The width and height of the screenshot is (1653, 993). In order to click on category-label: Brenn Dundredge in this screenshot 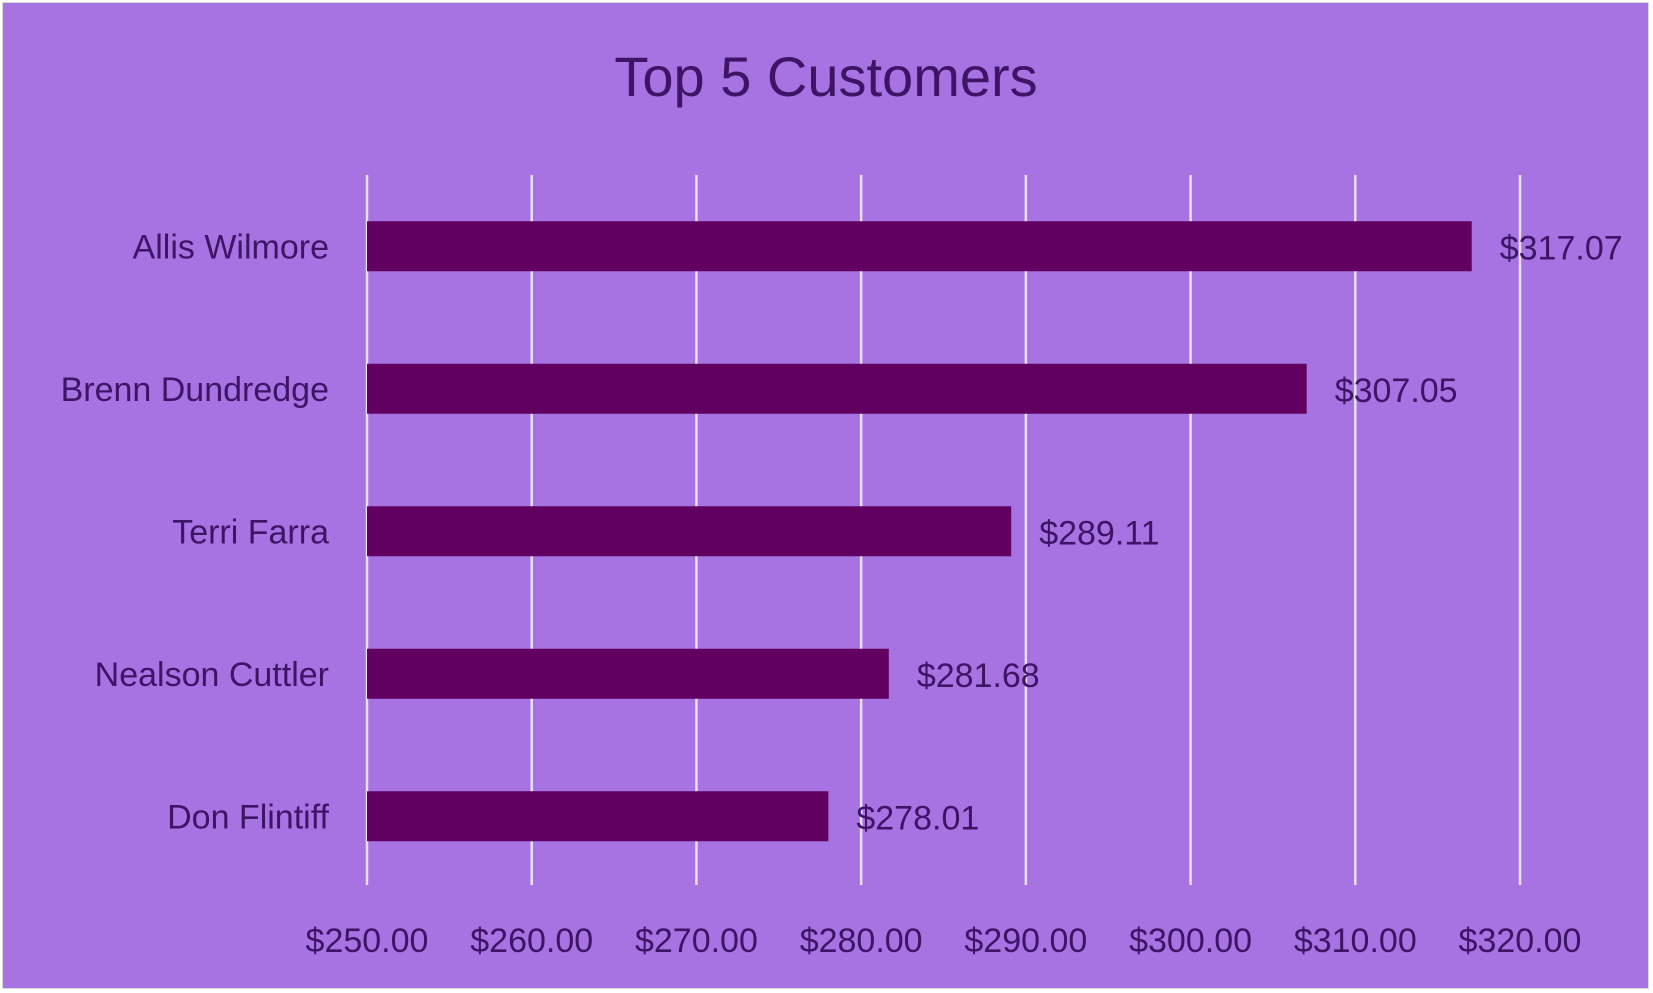, I will do `click(195, 390)`.